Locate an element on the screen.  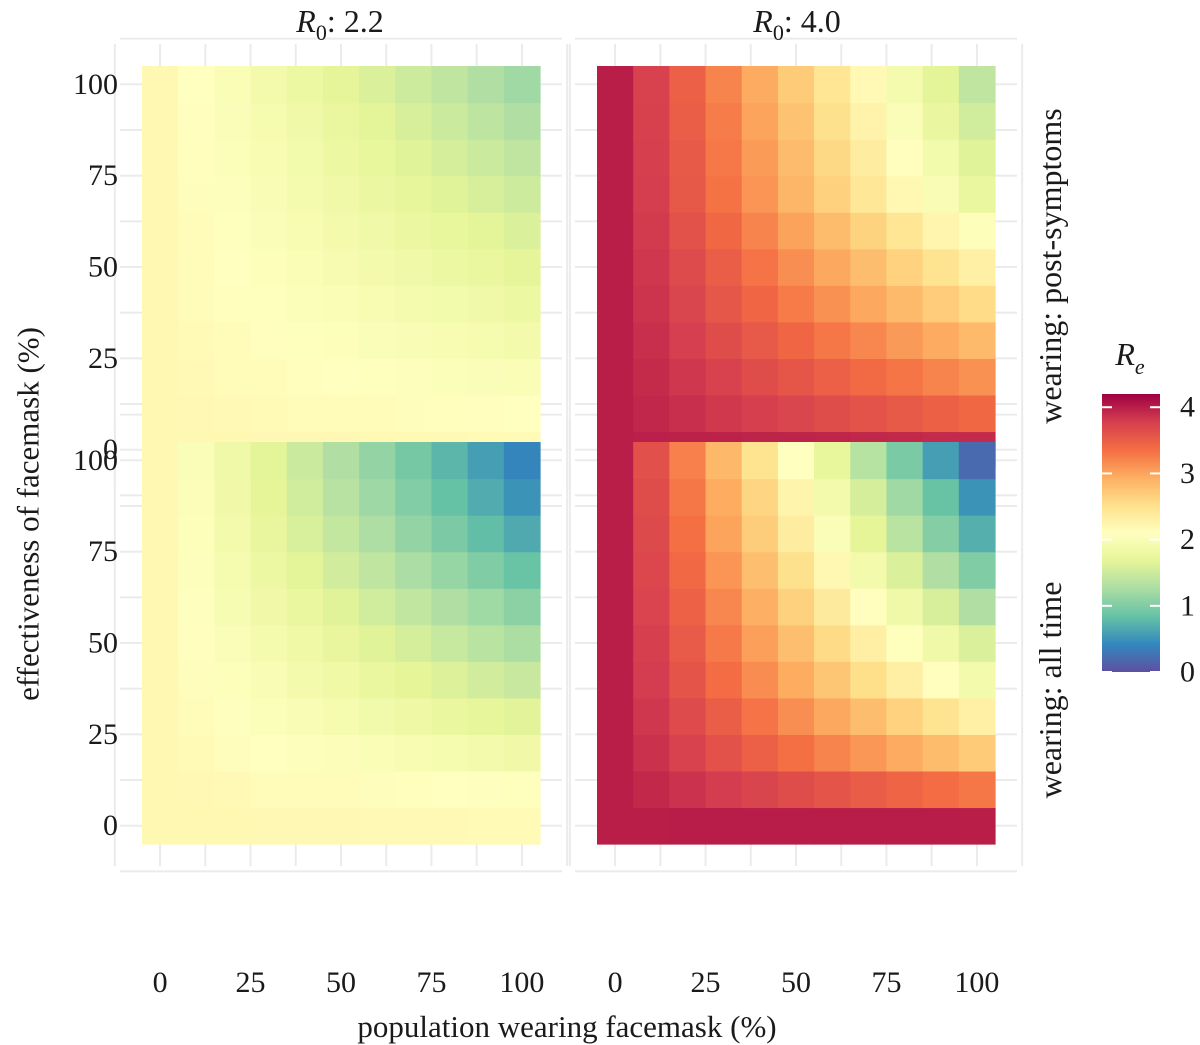
heatmap-panel is located at coordinates (796, 267).